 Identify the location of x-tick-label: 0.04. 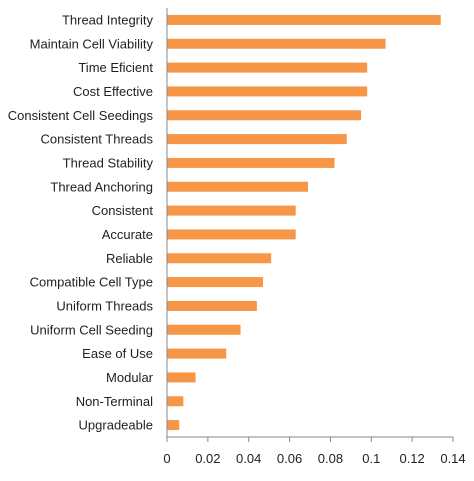
(248, 458).